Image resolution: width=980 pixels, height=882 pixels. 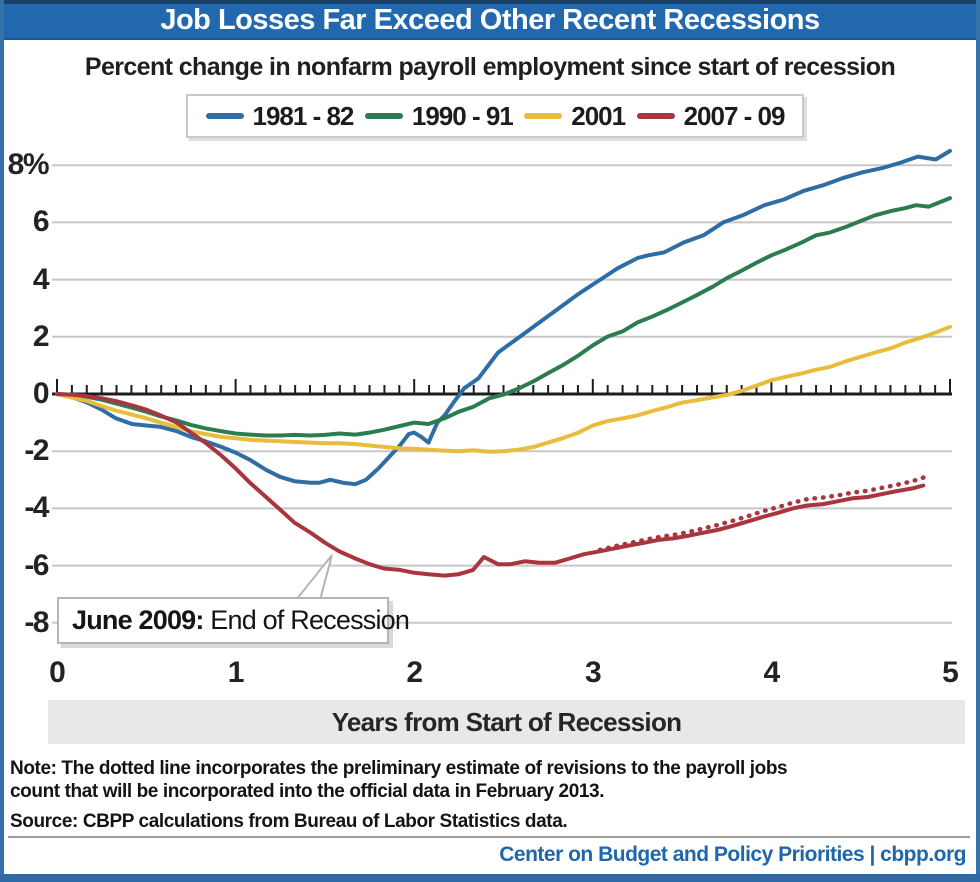 What do you see at coordinates (313, 577) in the screenshot?
I see `callout-pointer` at bounding box center [313, 577].